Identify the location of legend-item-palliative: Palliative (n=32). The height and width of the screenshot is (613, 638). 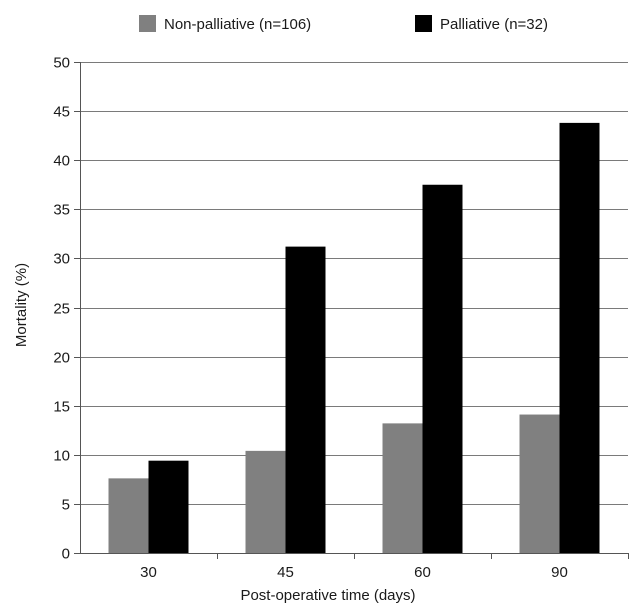
(481, 24).